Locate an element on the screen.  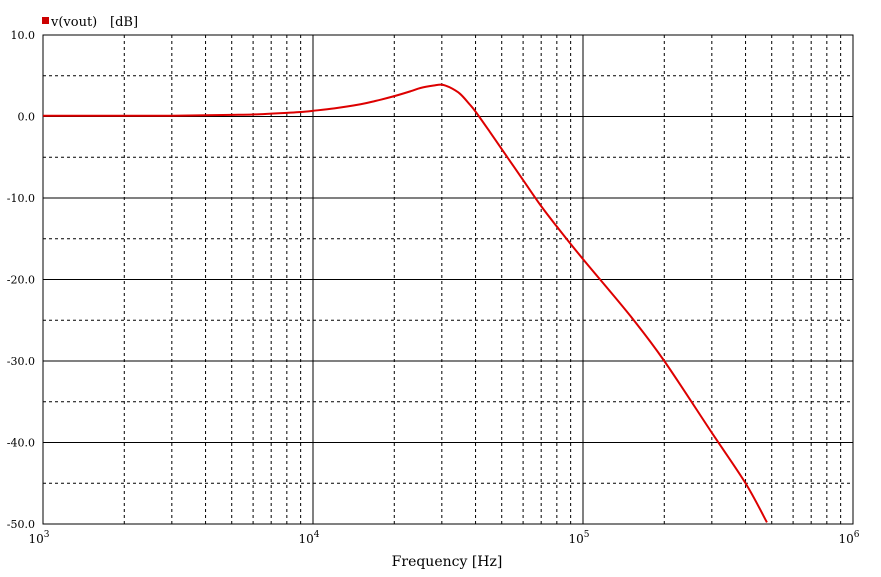
x-axis-ticks: 10³ 10⁴ 10⁵ 10⁶ is located at coordinates (443, 538).